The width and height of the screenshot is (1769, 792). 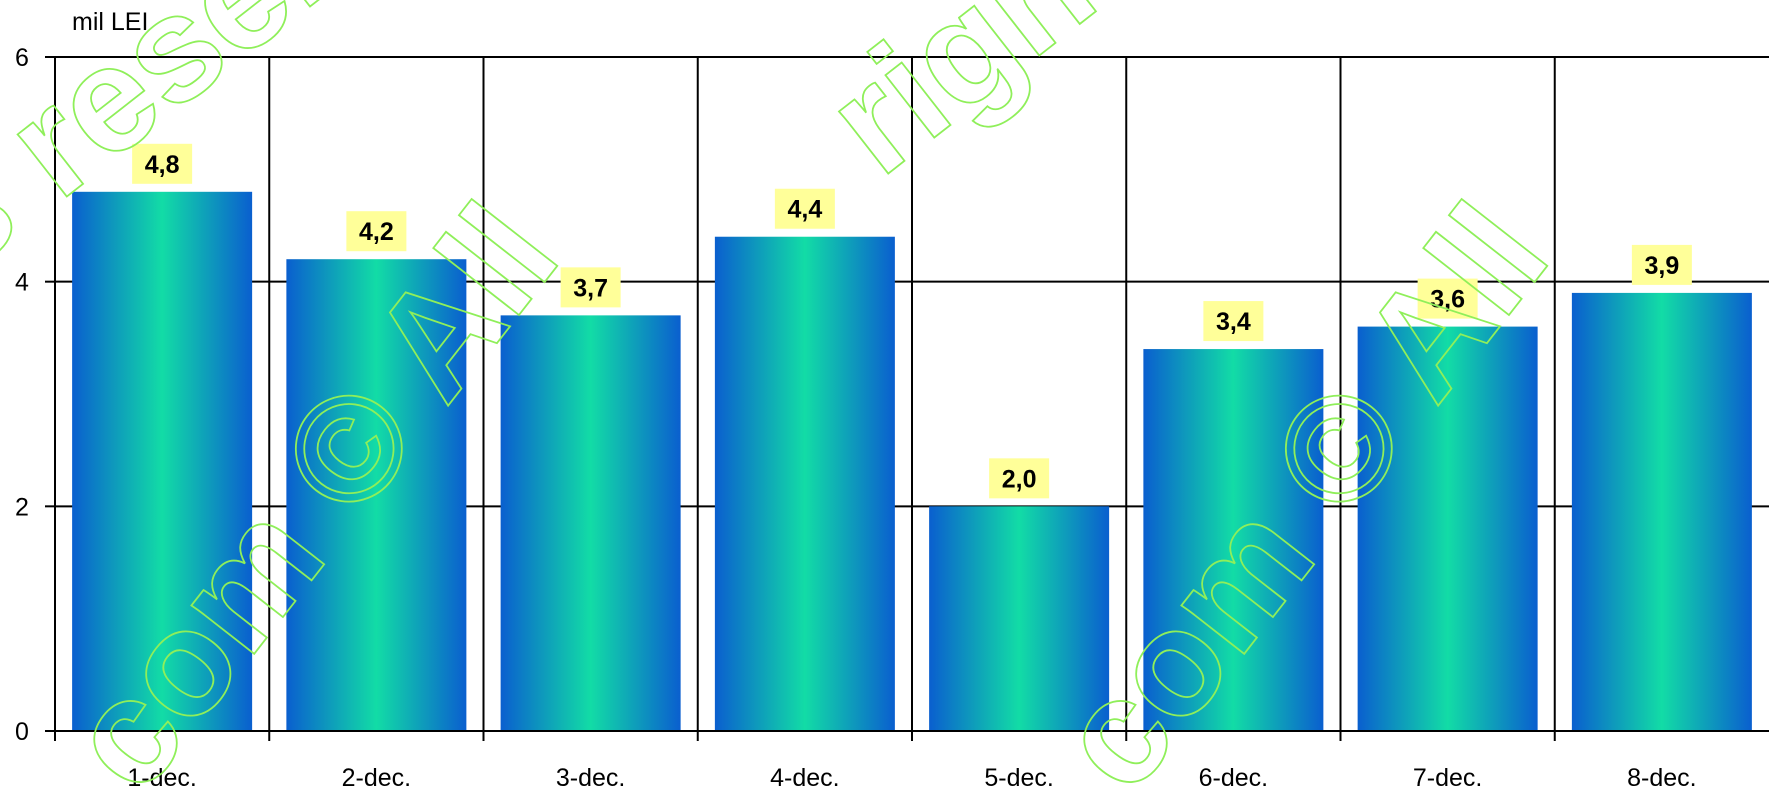 What do you see at coordinates (22, 58) in the screenshot?
I see `y-tick-label: 6` at bounding box center [22, 58].